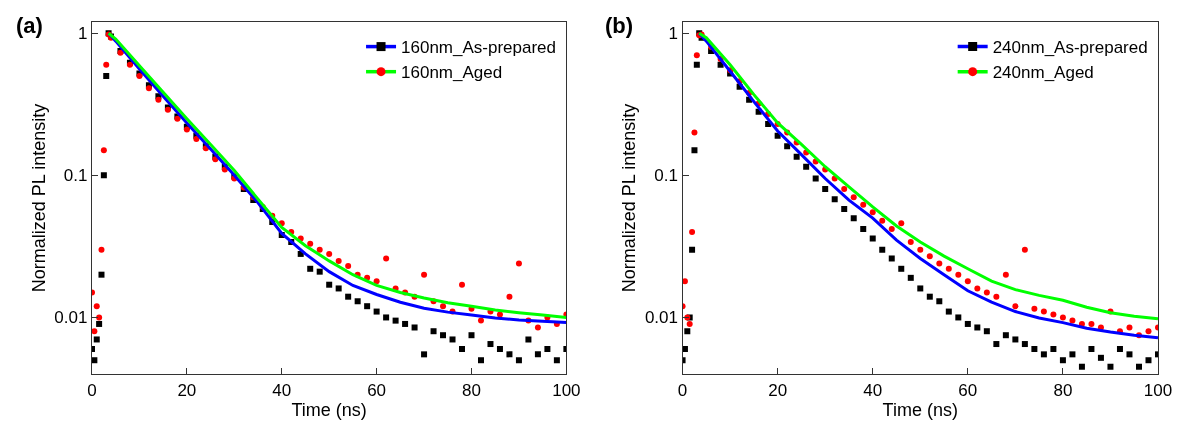 This screenshot has height=444, width=1184. What do you see at coordinates (1043, 73) in the screenshot?
I see `legend-label: 240nm_Aged` at bounding box center [1043, 73].